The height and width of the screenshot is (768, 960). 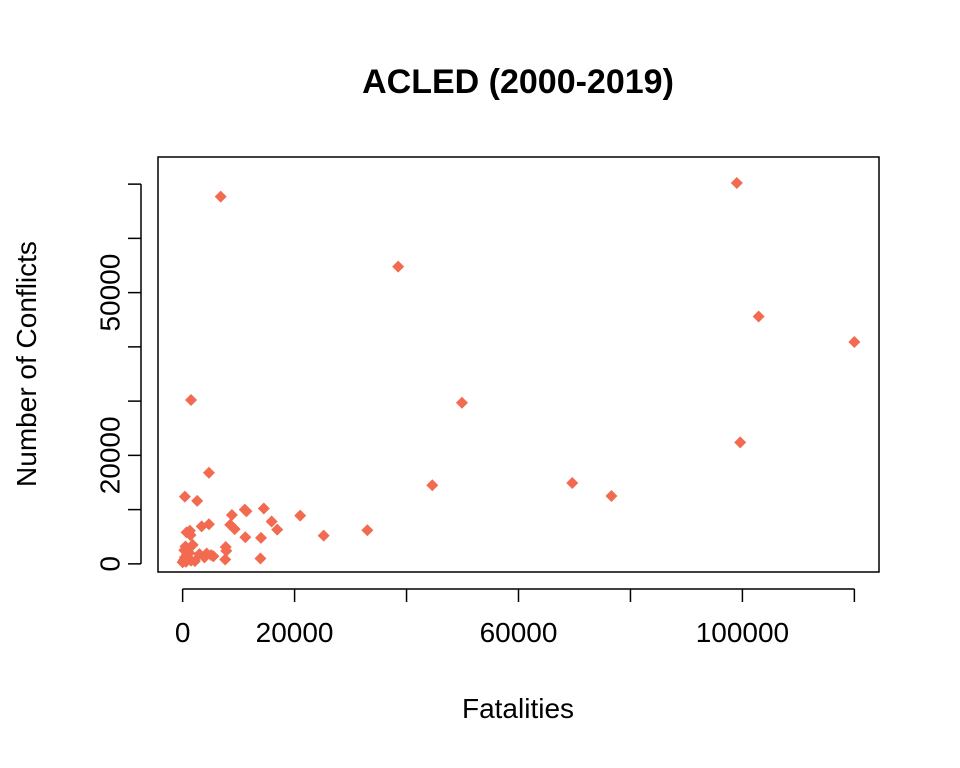 I want to click on x-tick-label: 60000, so click(x=519, y=632).